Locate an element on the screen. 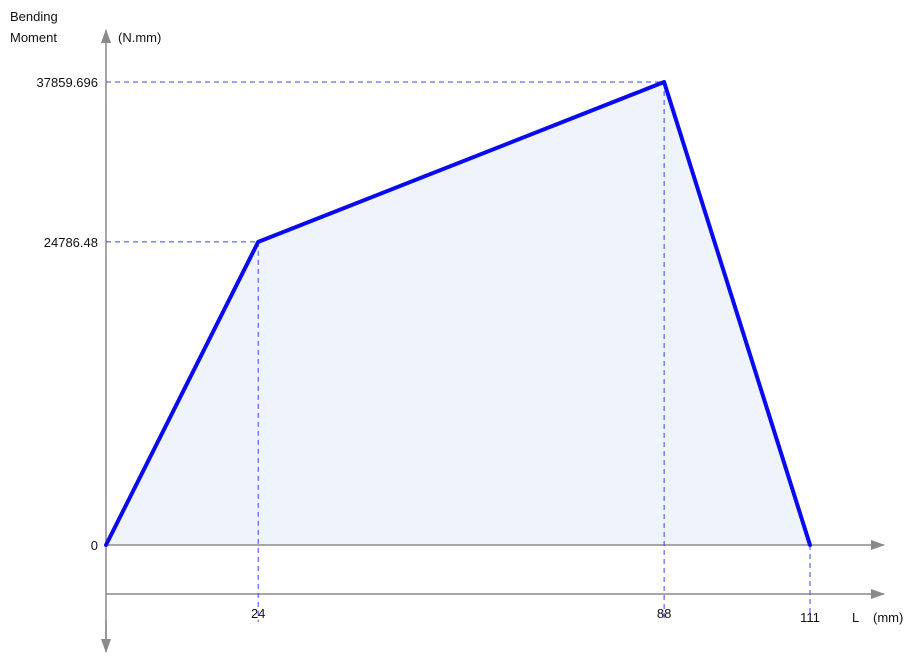 The image size is (919, 658). y-tick-label: 0 is located at coordinates (94, 545).